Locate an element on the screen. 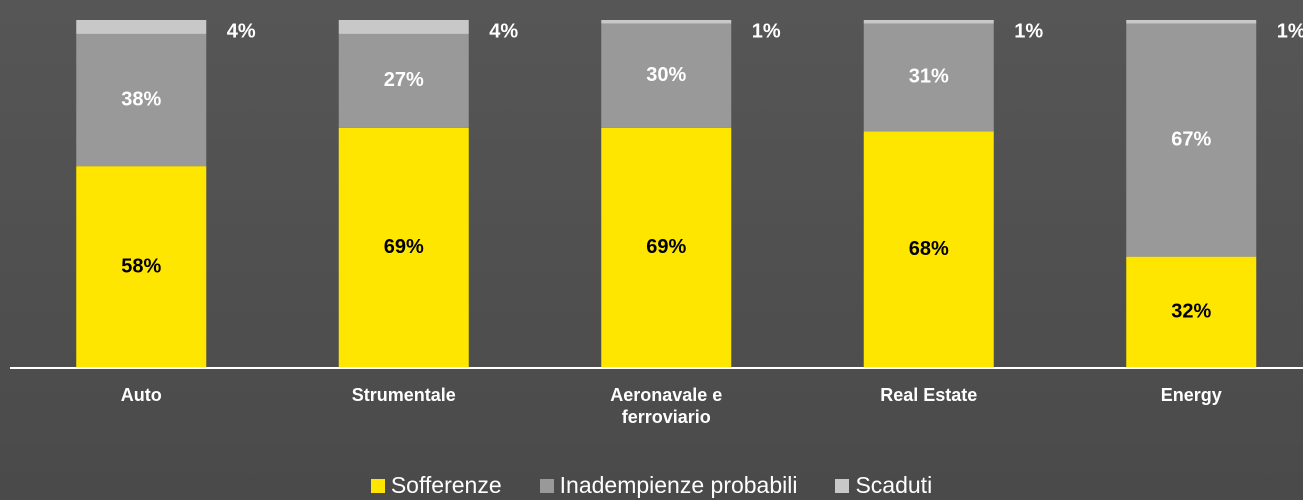  data-label: 30% is located at coordinates (666, 75).